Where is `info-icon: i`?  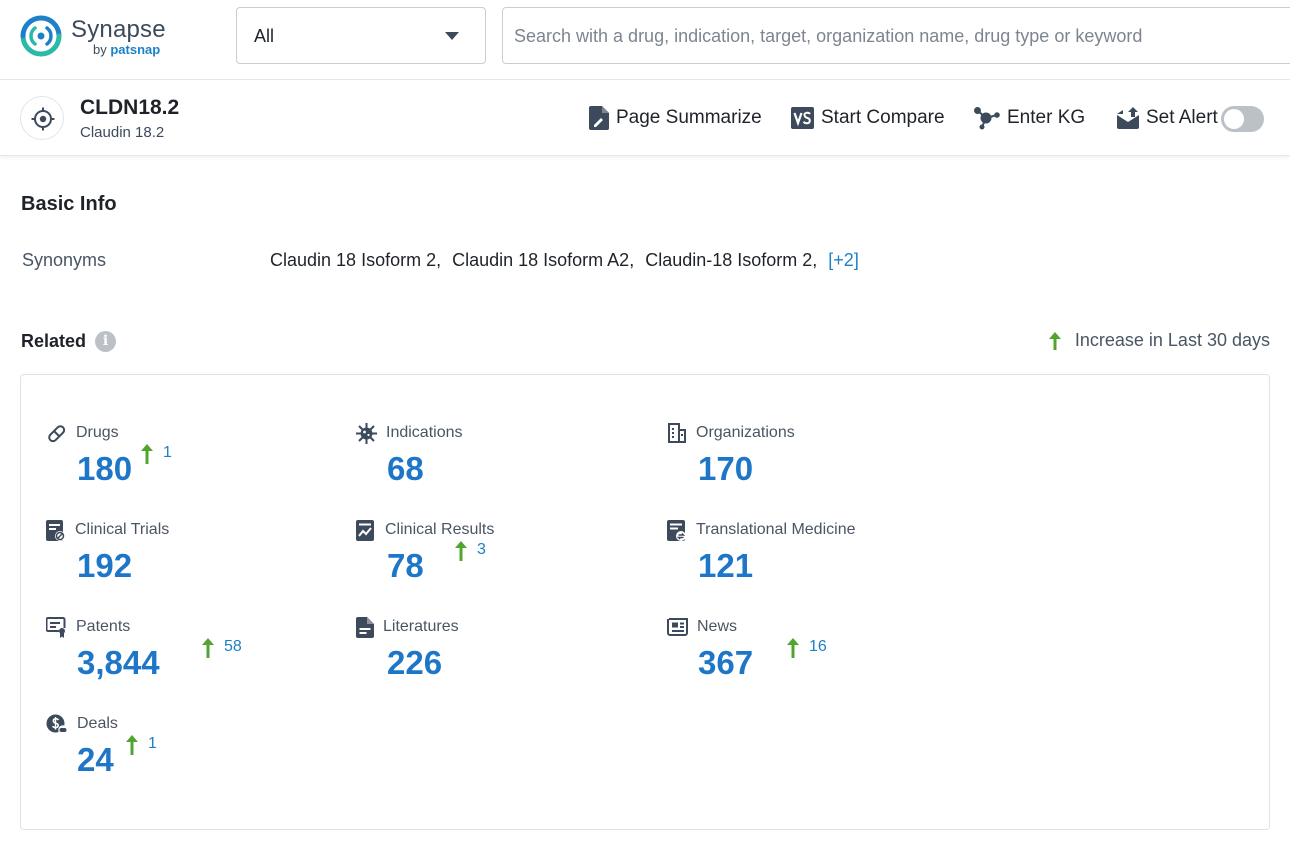
info-icon: i is located at coordinates (105, 341).